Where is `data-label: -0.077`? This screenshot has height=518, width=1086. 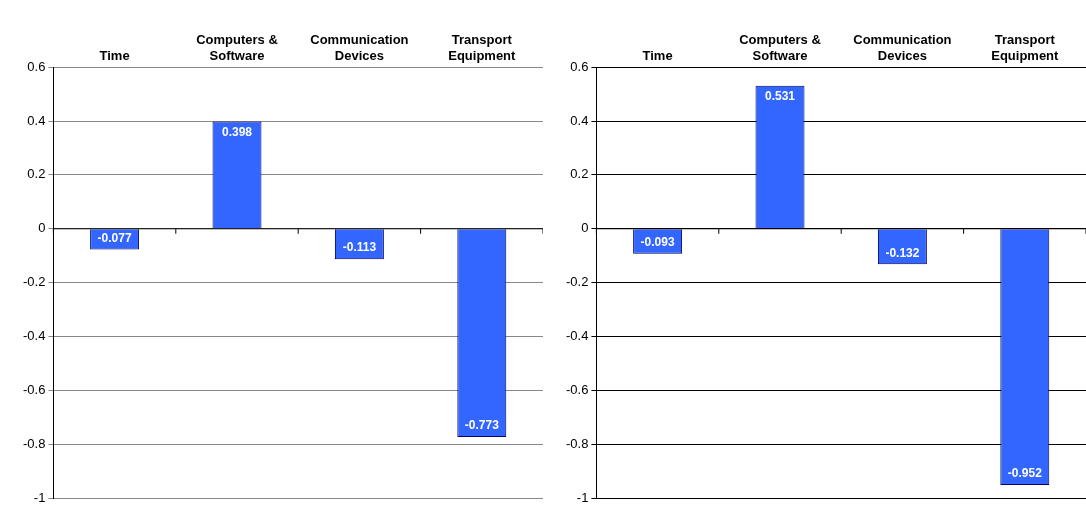 data-label: -0.077 is located at coordinates (114, 237).